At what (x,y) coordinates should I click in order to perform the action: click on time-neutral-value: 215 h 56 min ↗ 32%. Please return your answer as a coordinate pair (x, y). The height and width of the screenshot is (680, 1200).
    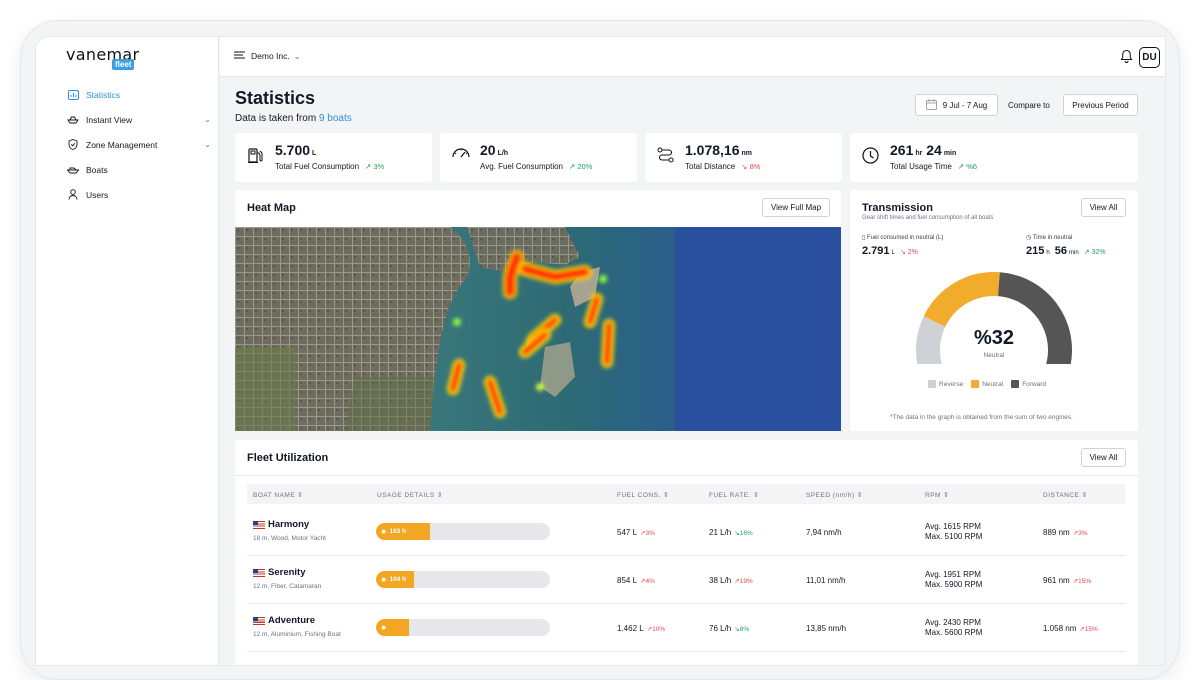
    Looking at the image, I should click on (1066, 251).